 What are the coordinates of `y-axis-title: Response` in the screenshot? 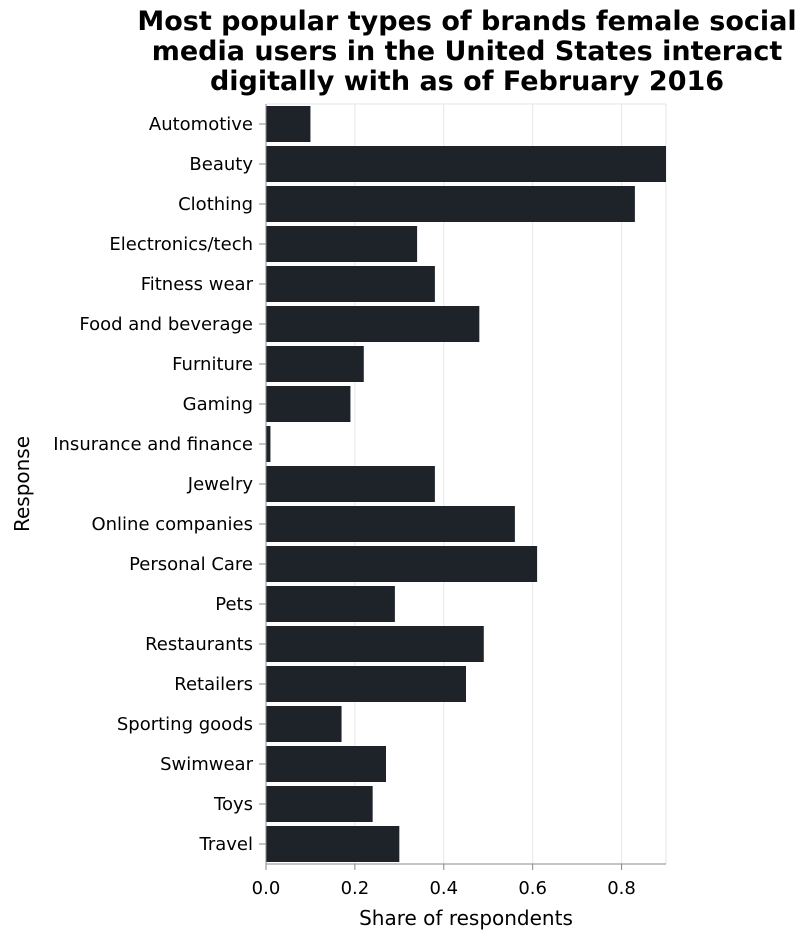 It's located at (22, 484).